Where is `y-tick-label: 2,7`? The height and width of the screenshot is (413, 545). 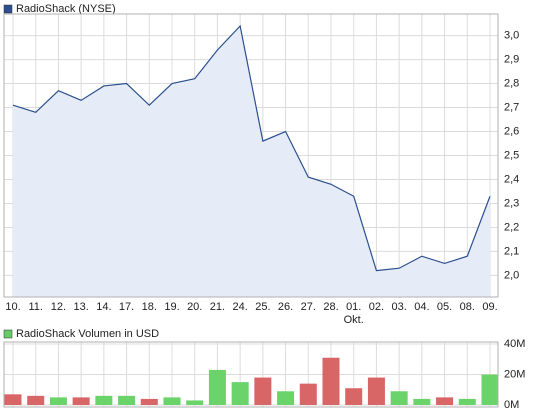 y-tick-label: 2,7 is located at coordinates (511, 107).